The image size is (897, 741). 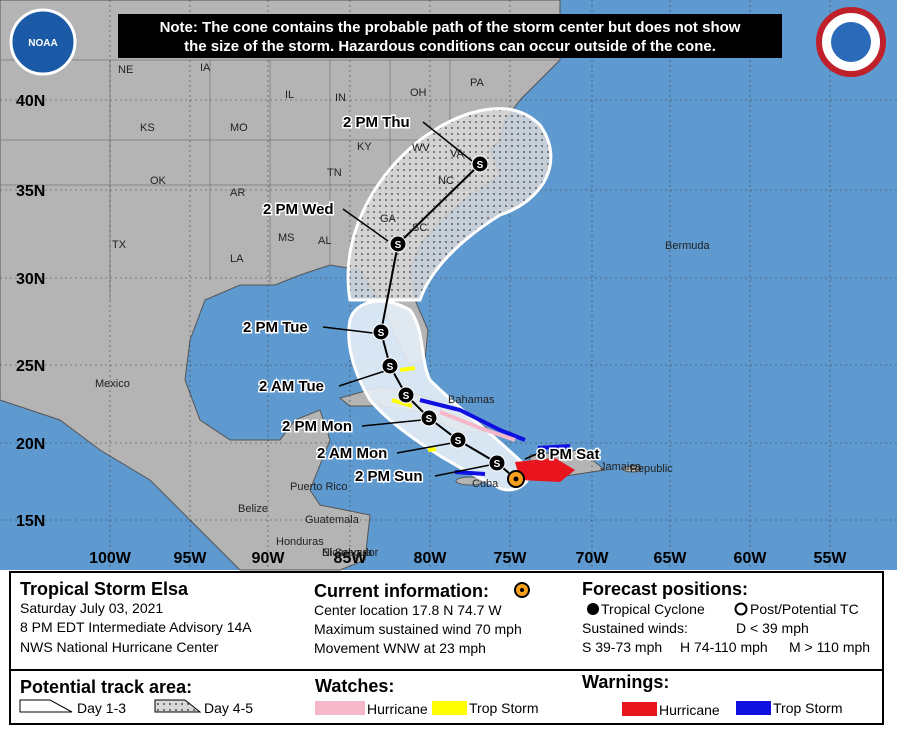 I want to click on lat-label: 35N, so click(x=30, y=191).